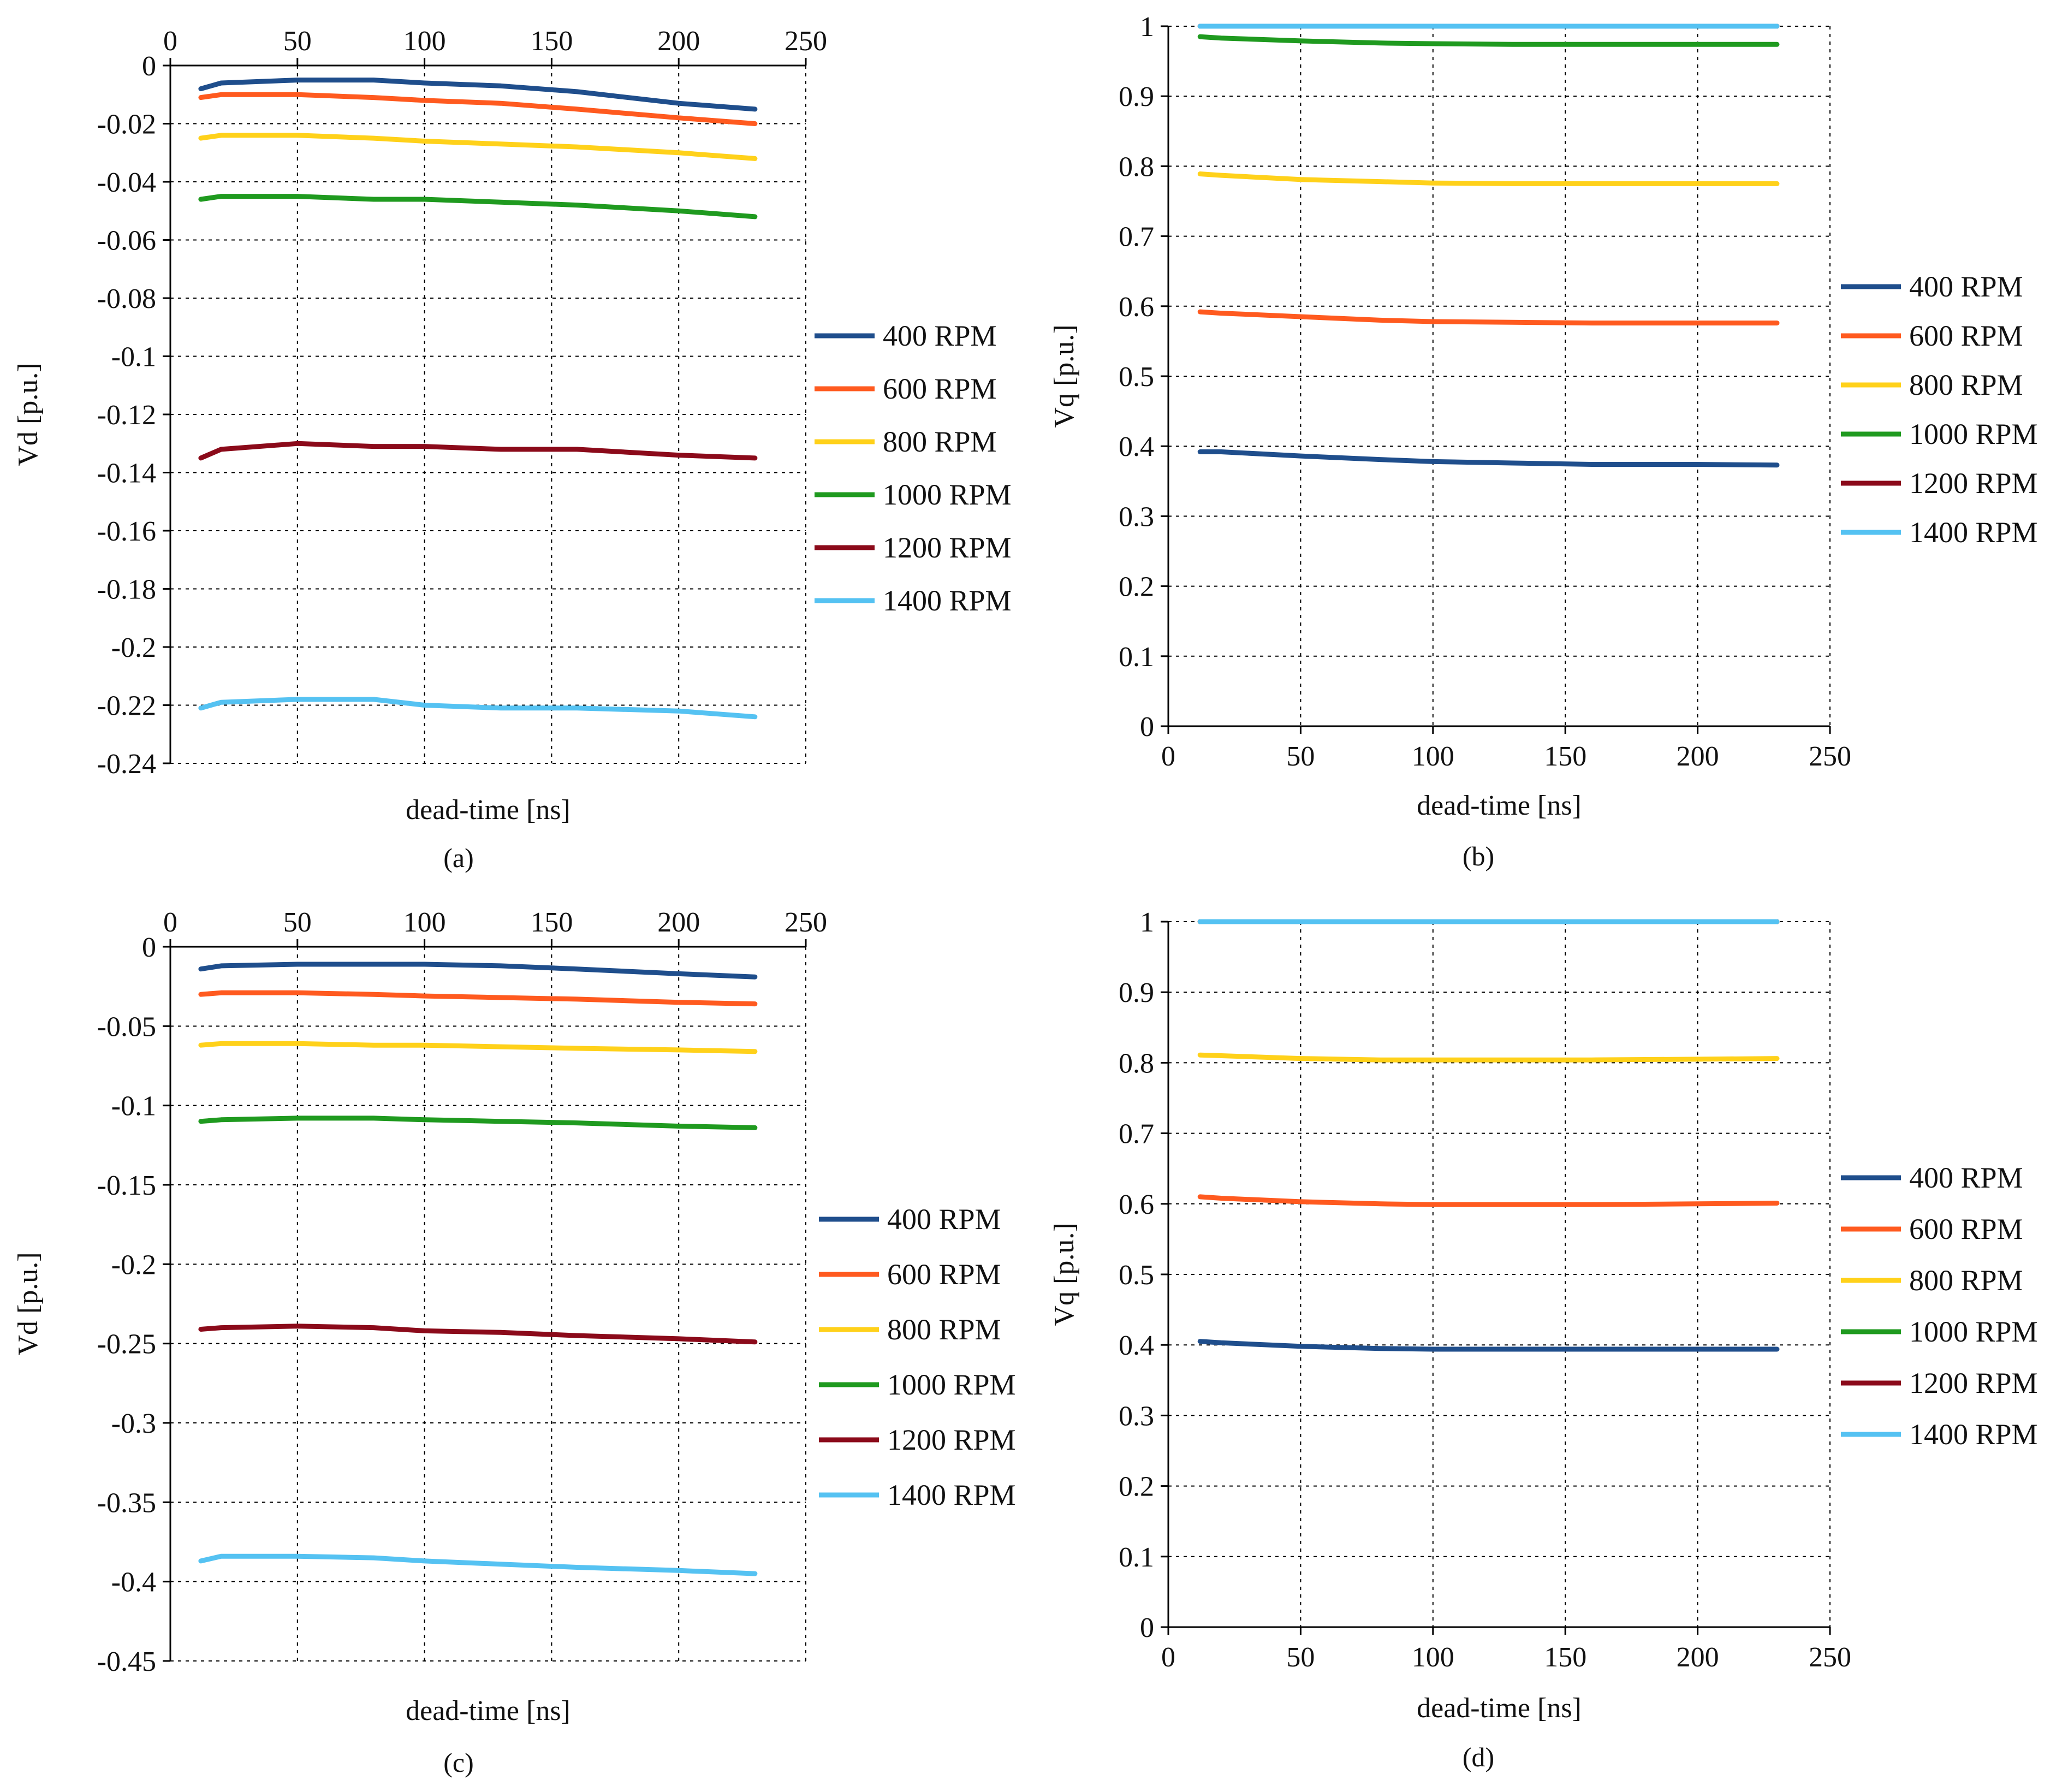  What do you see at coordinates (127, 531) in the screenshot?
I see `y-tick-label: -0.16` at bounding box center [127, 531].